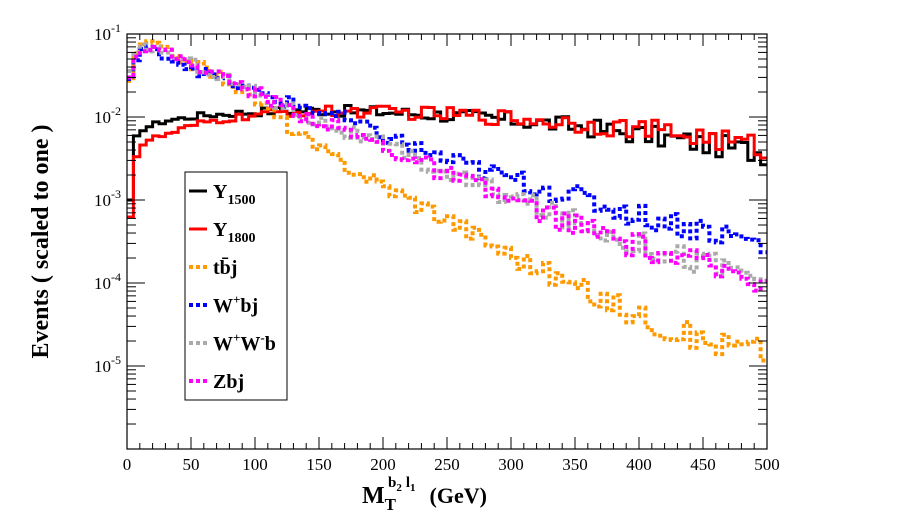  I want to click on x-tick-label: 450, so click(703, 464).